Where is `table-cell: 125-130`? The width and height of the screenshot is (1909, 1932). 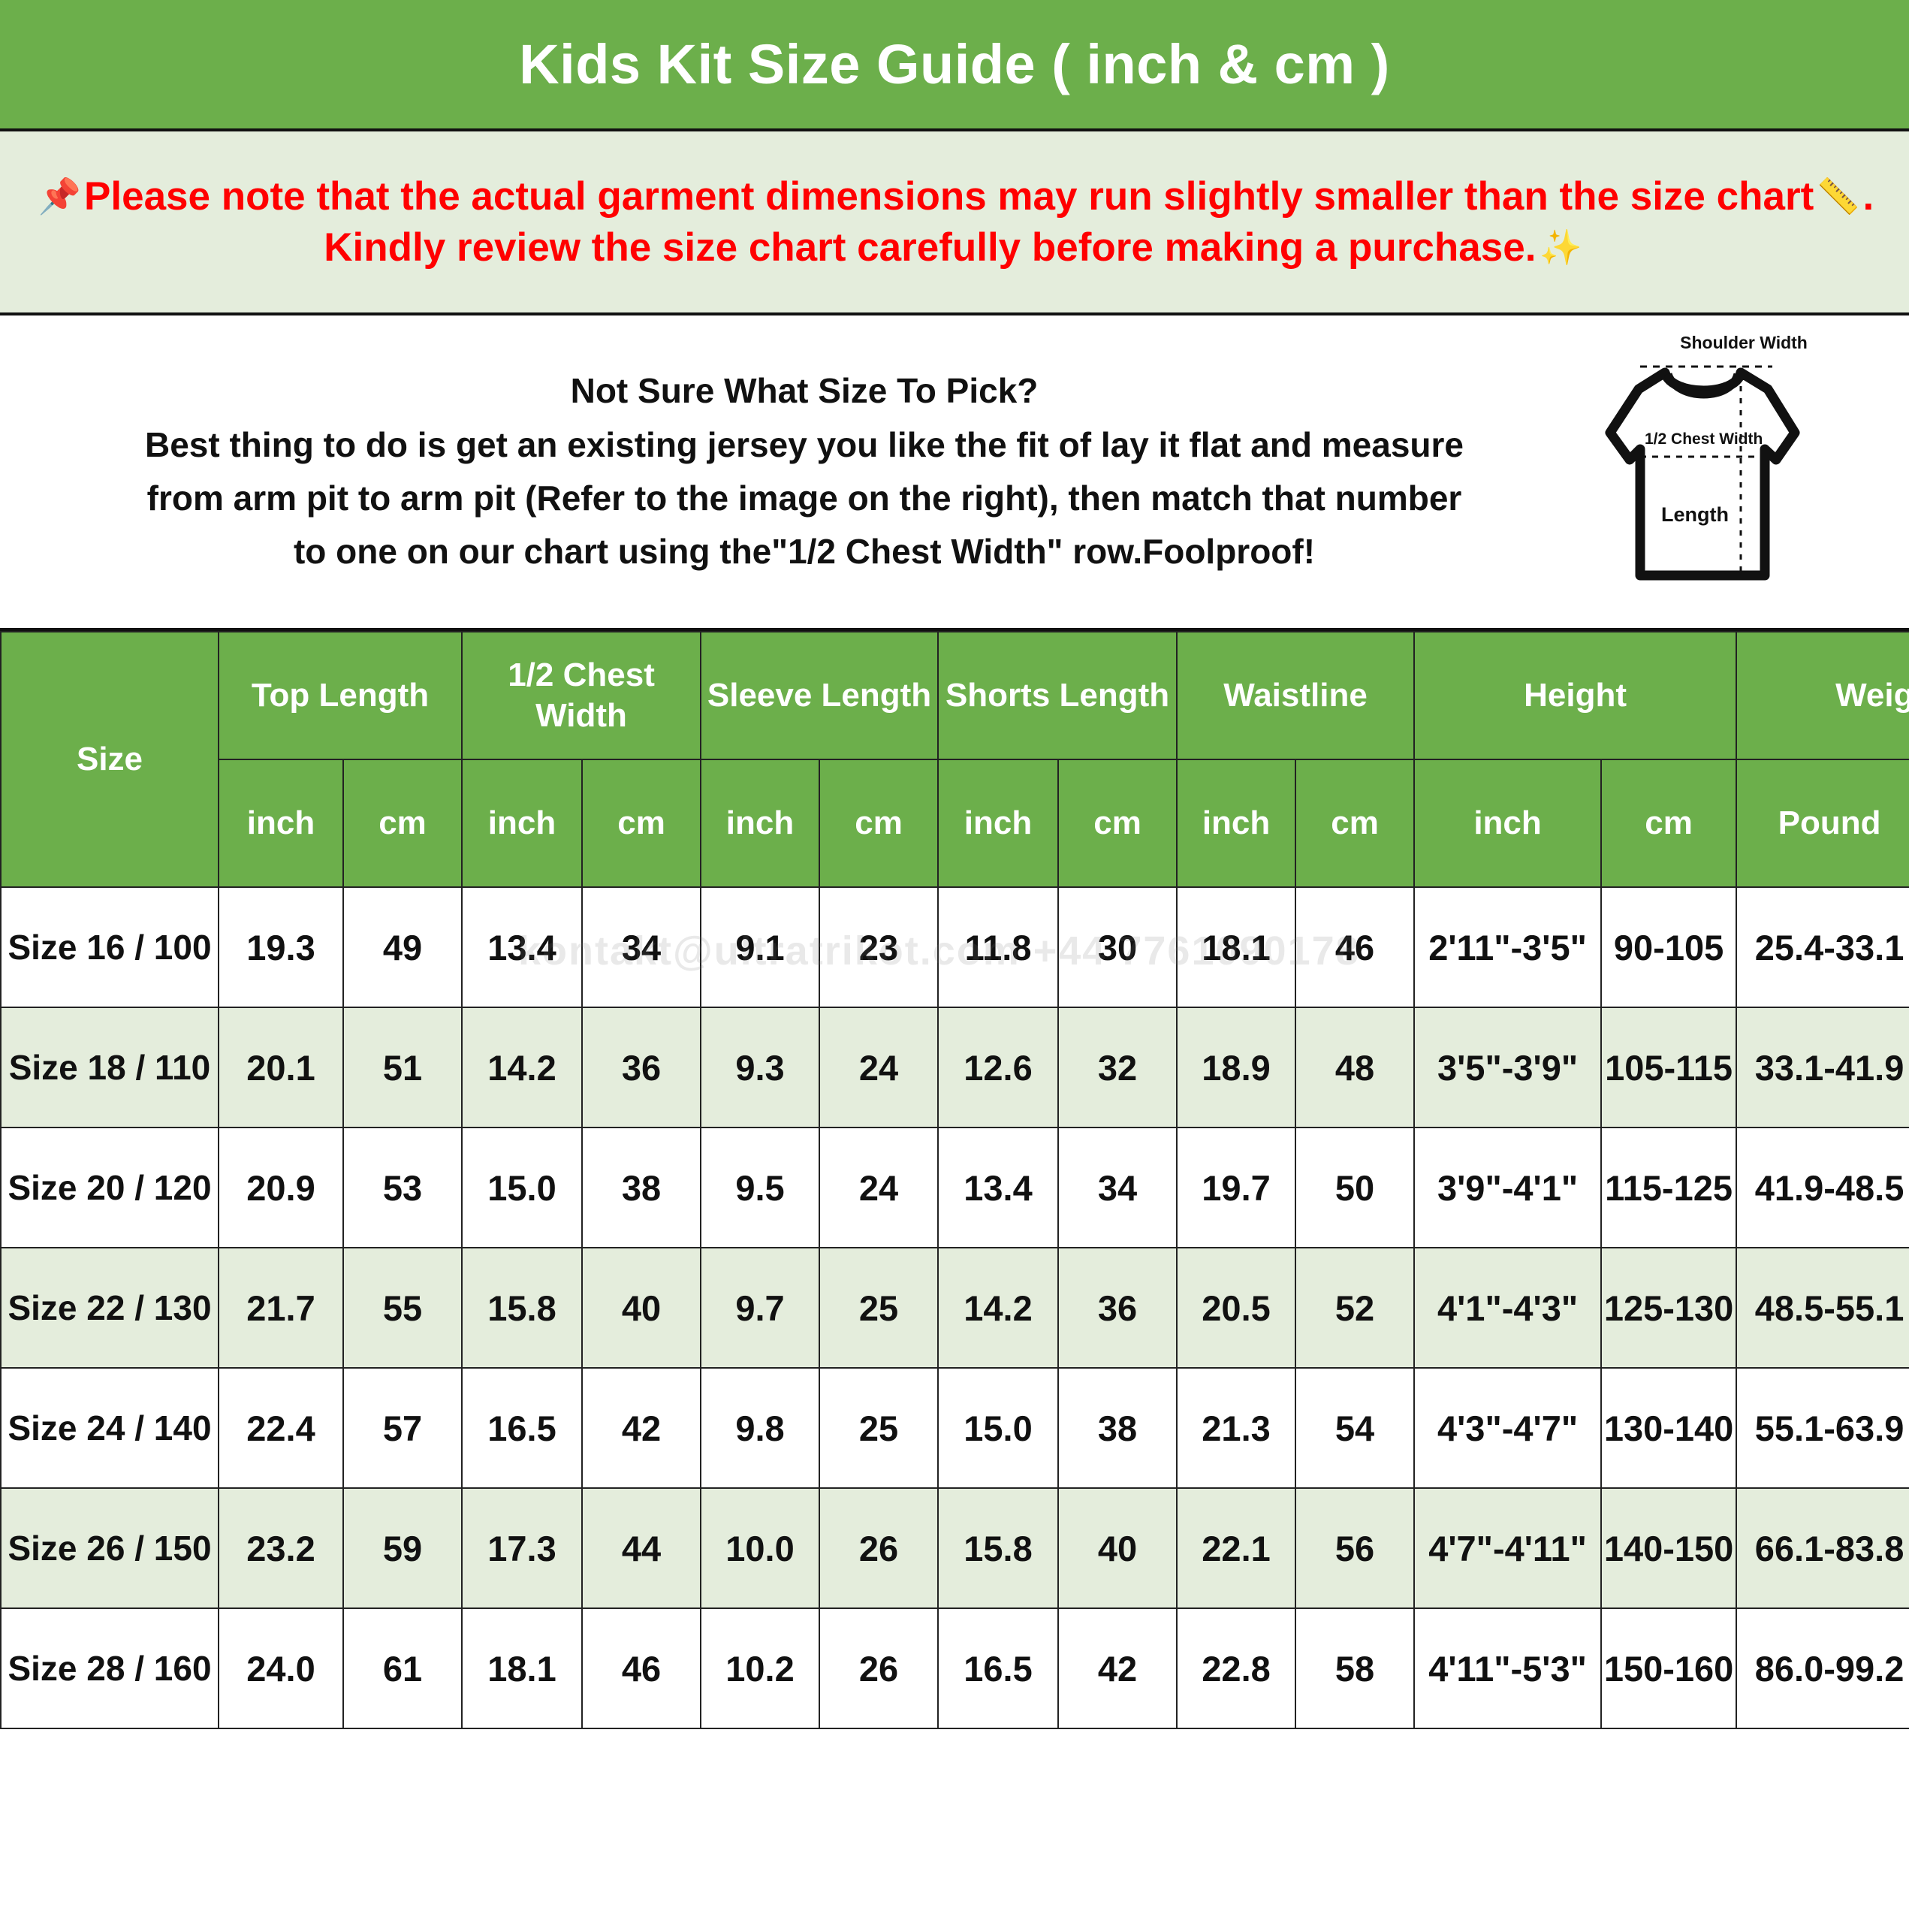 table-cell: 125-130 is located at coordinates (1669, 1308).